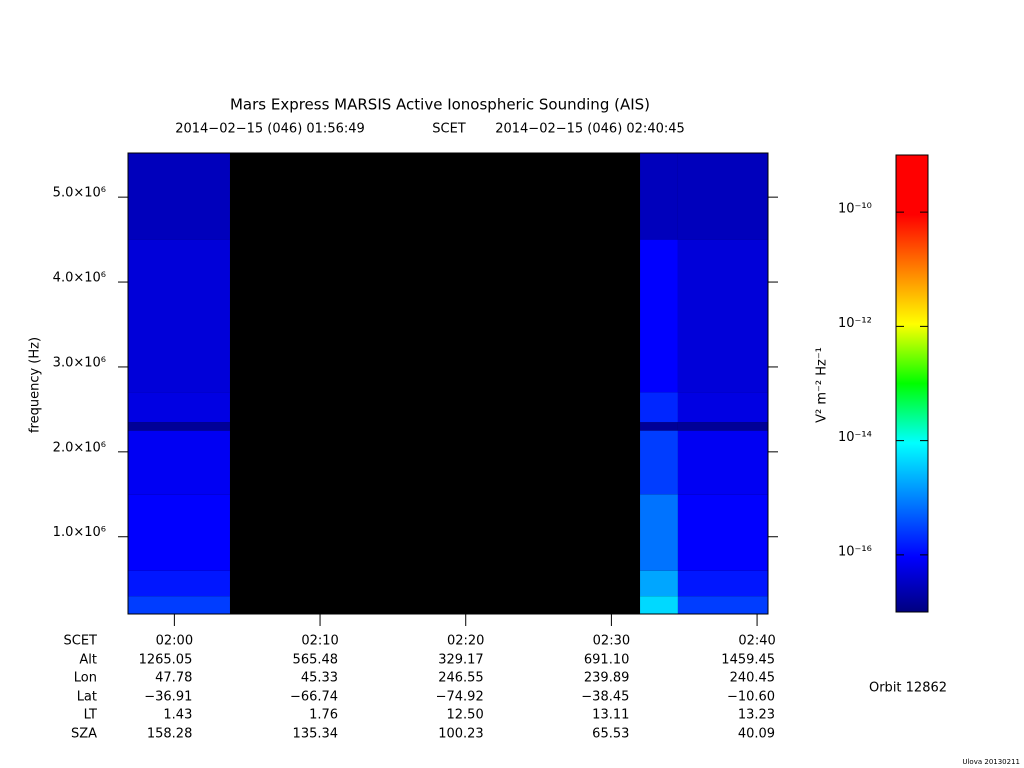 The width and height of the screenshot is (1024, 768). What do you see at coordinates (751, 697) in the screenshot?
I see `ephemeris-value: −10.60` at bounding box center [751, 697].